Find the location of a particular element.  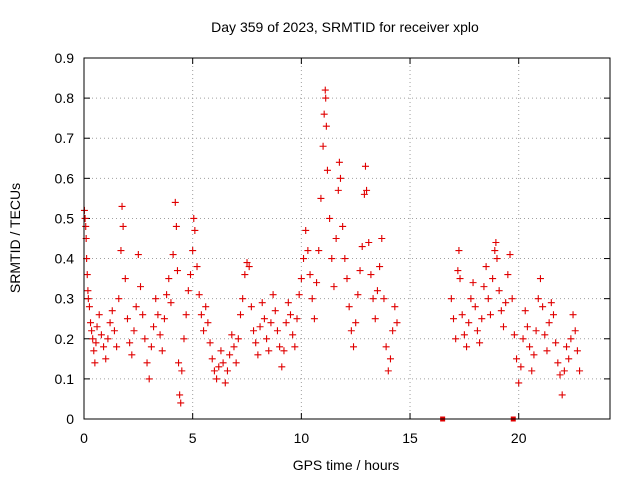

y-tick-label: 0.9 is located at coordinates (65, 58).